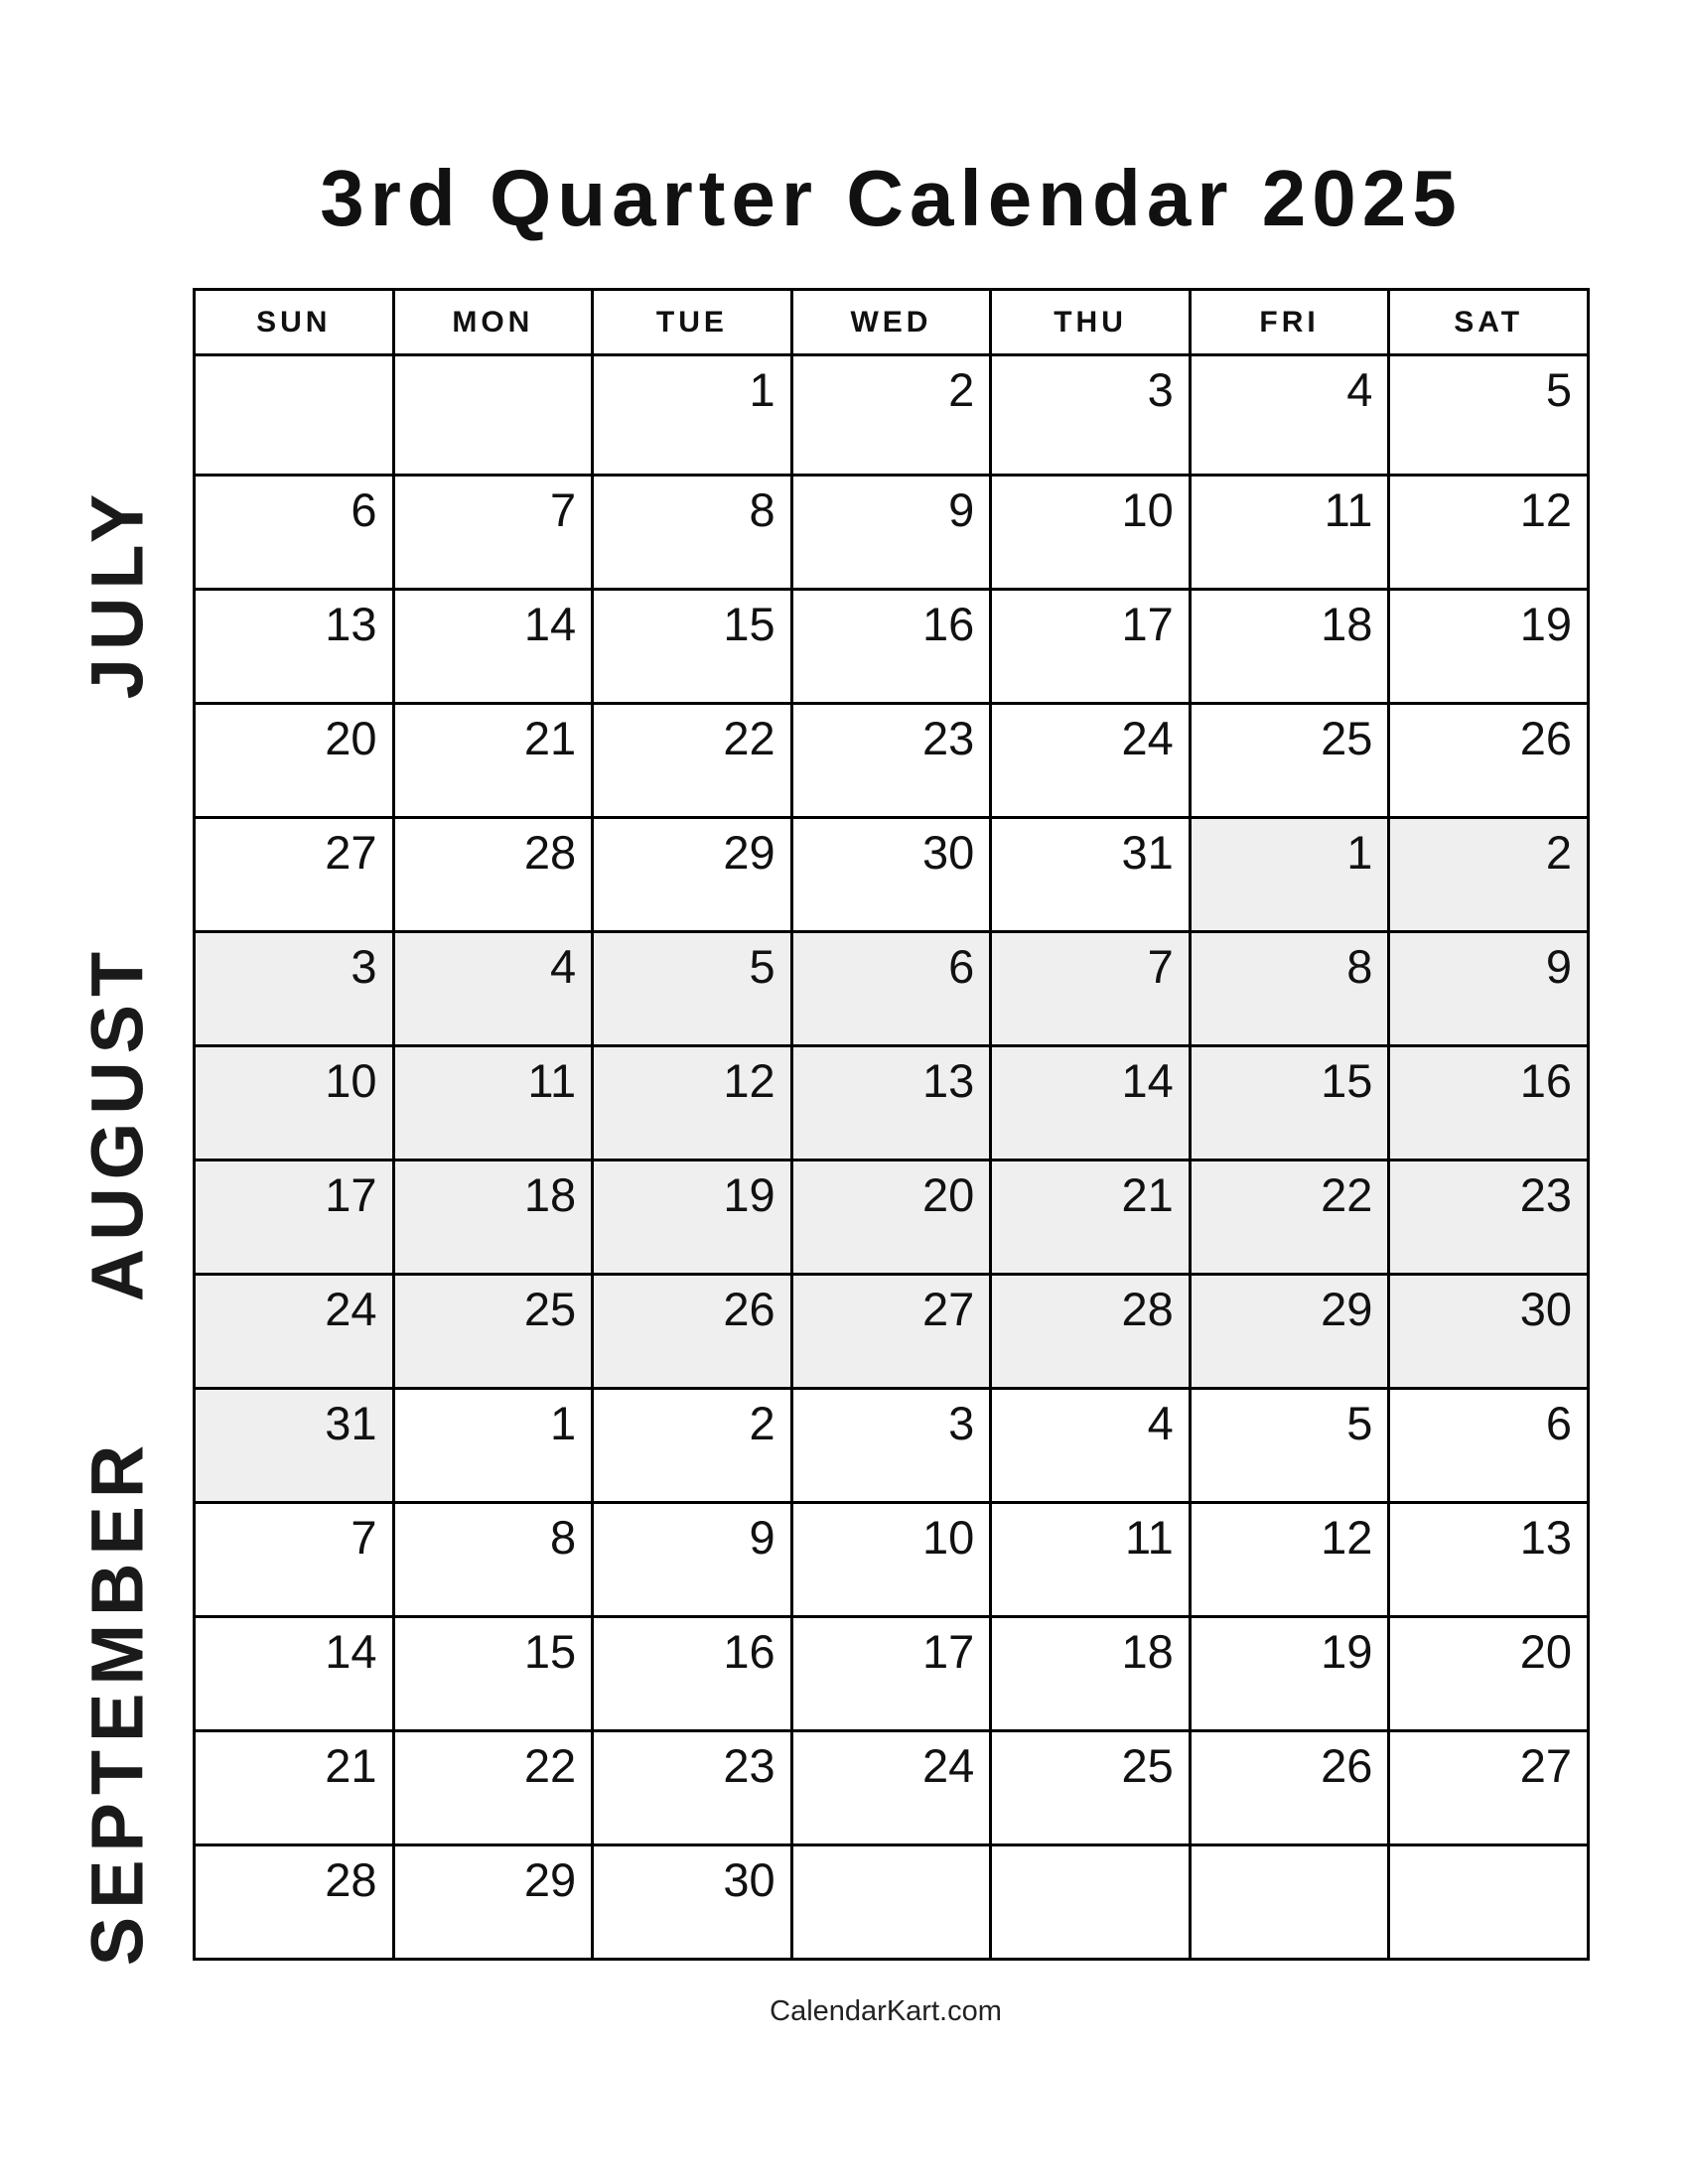  Describe the element at coordinates (692, 415) in the screenshot. I see `day-cell: 1` at that location.